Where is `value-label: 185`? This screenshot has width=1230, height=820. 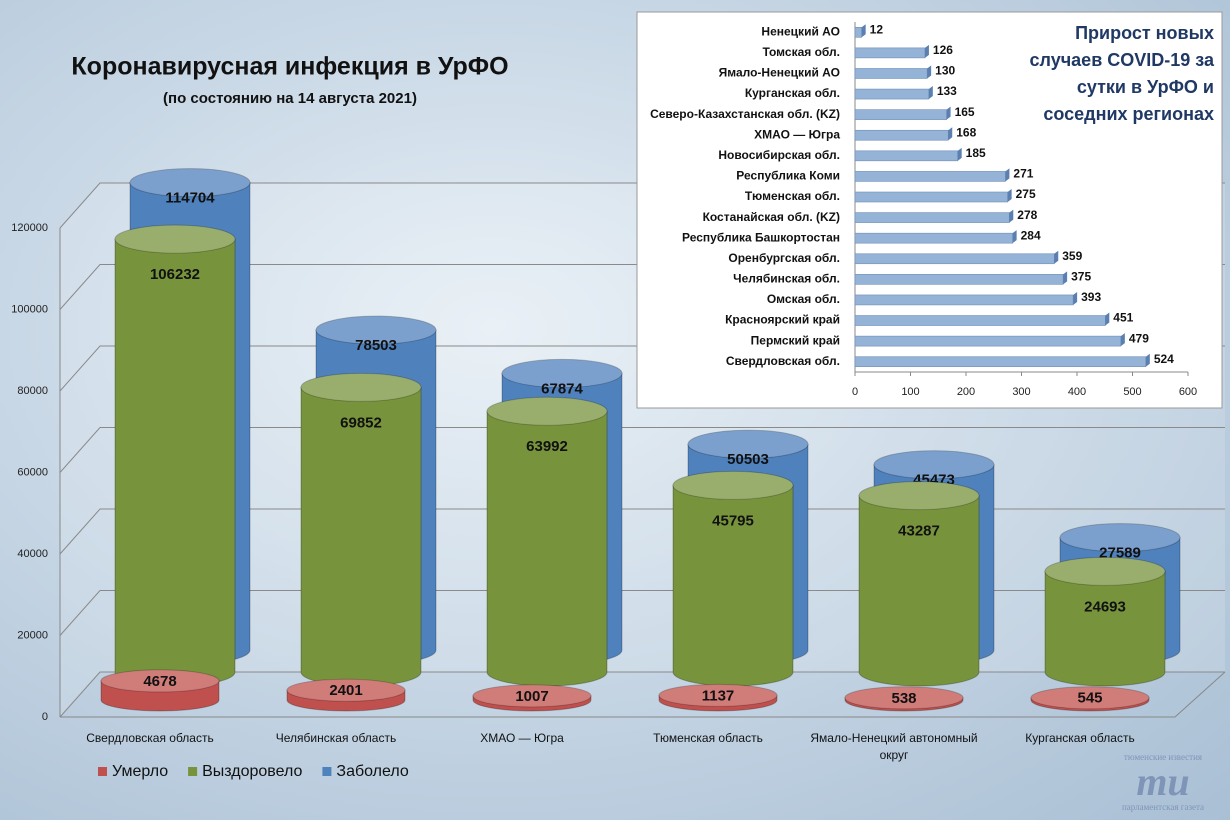 value-label: 185 is located at coordinates (976, 153).